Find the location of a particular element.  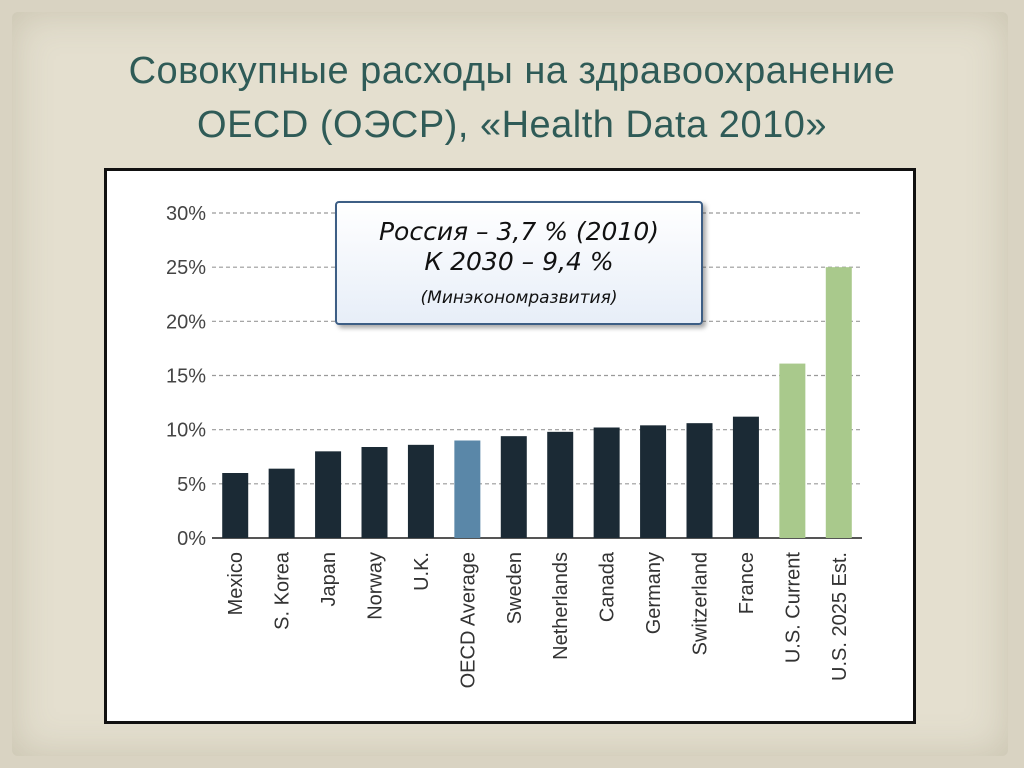

y-tick-label: 20% is located at coordinates (186, 322).